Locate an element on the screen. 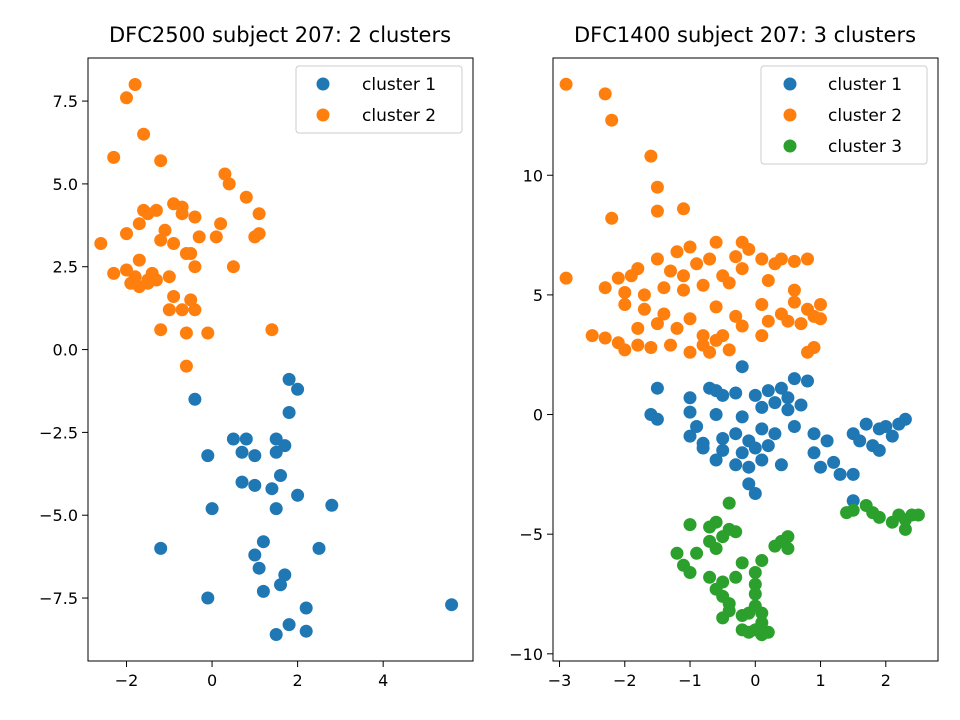 The image size is (960, 720). y-tick-label: −2.5 is located at coordinates (58, 432).